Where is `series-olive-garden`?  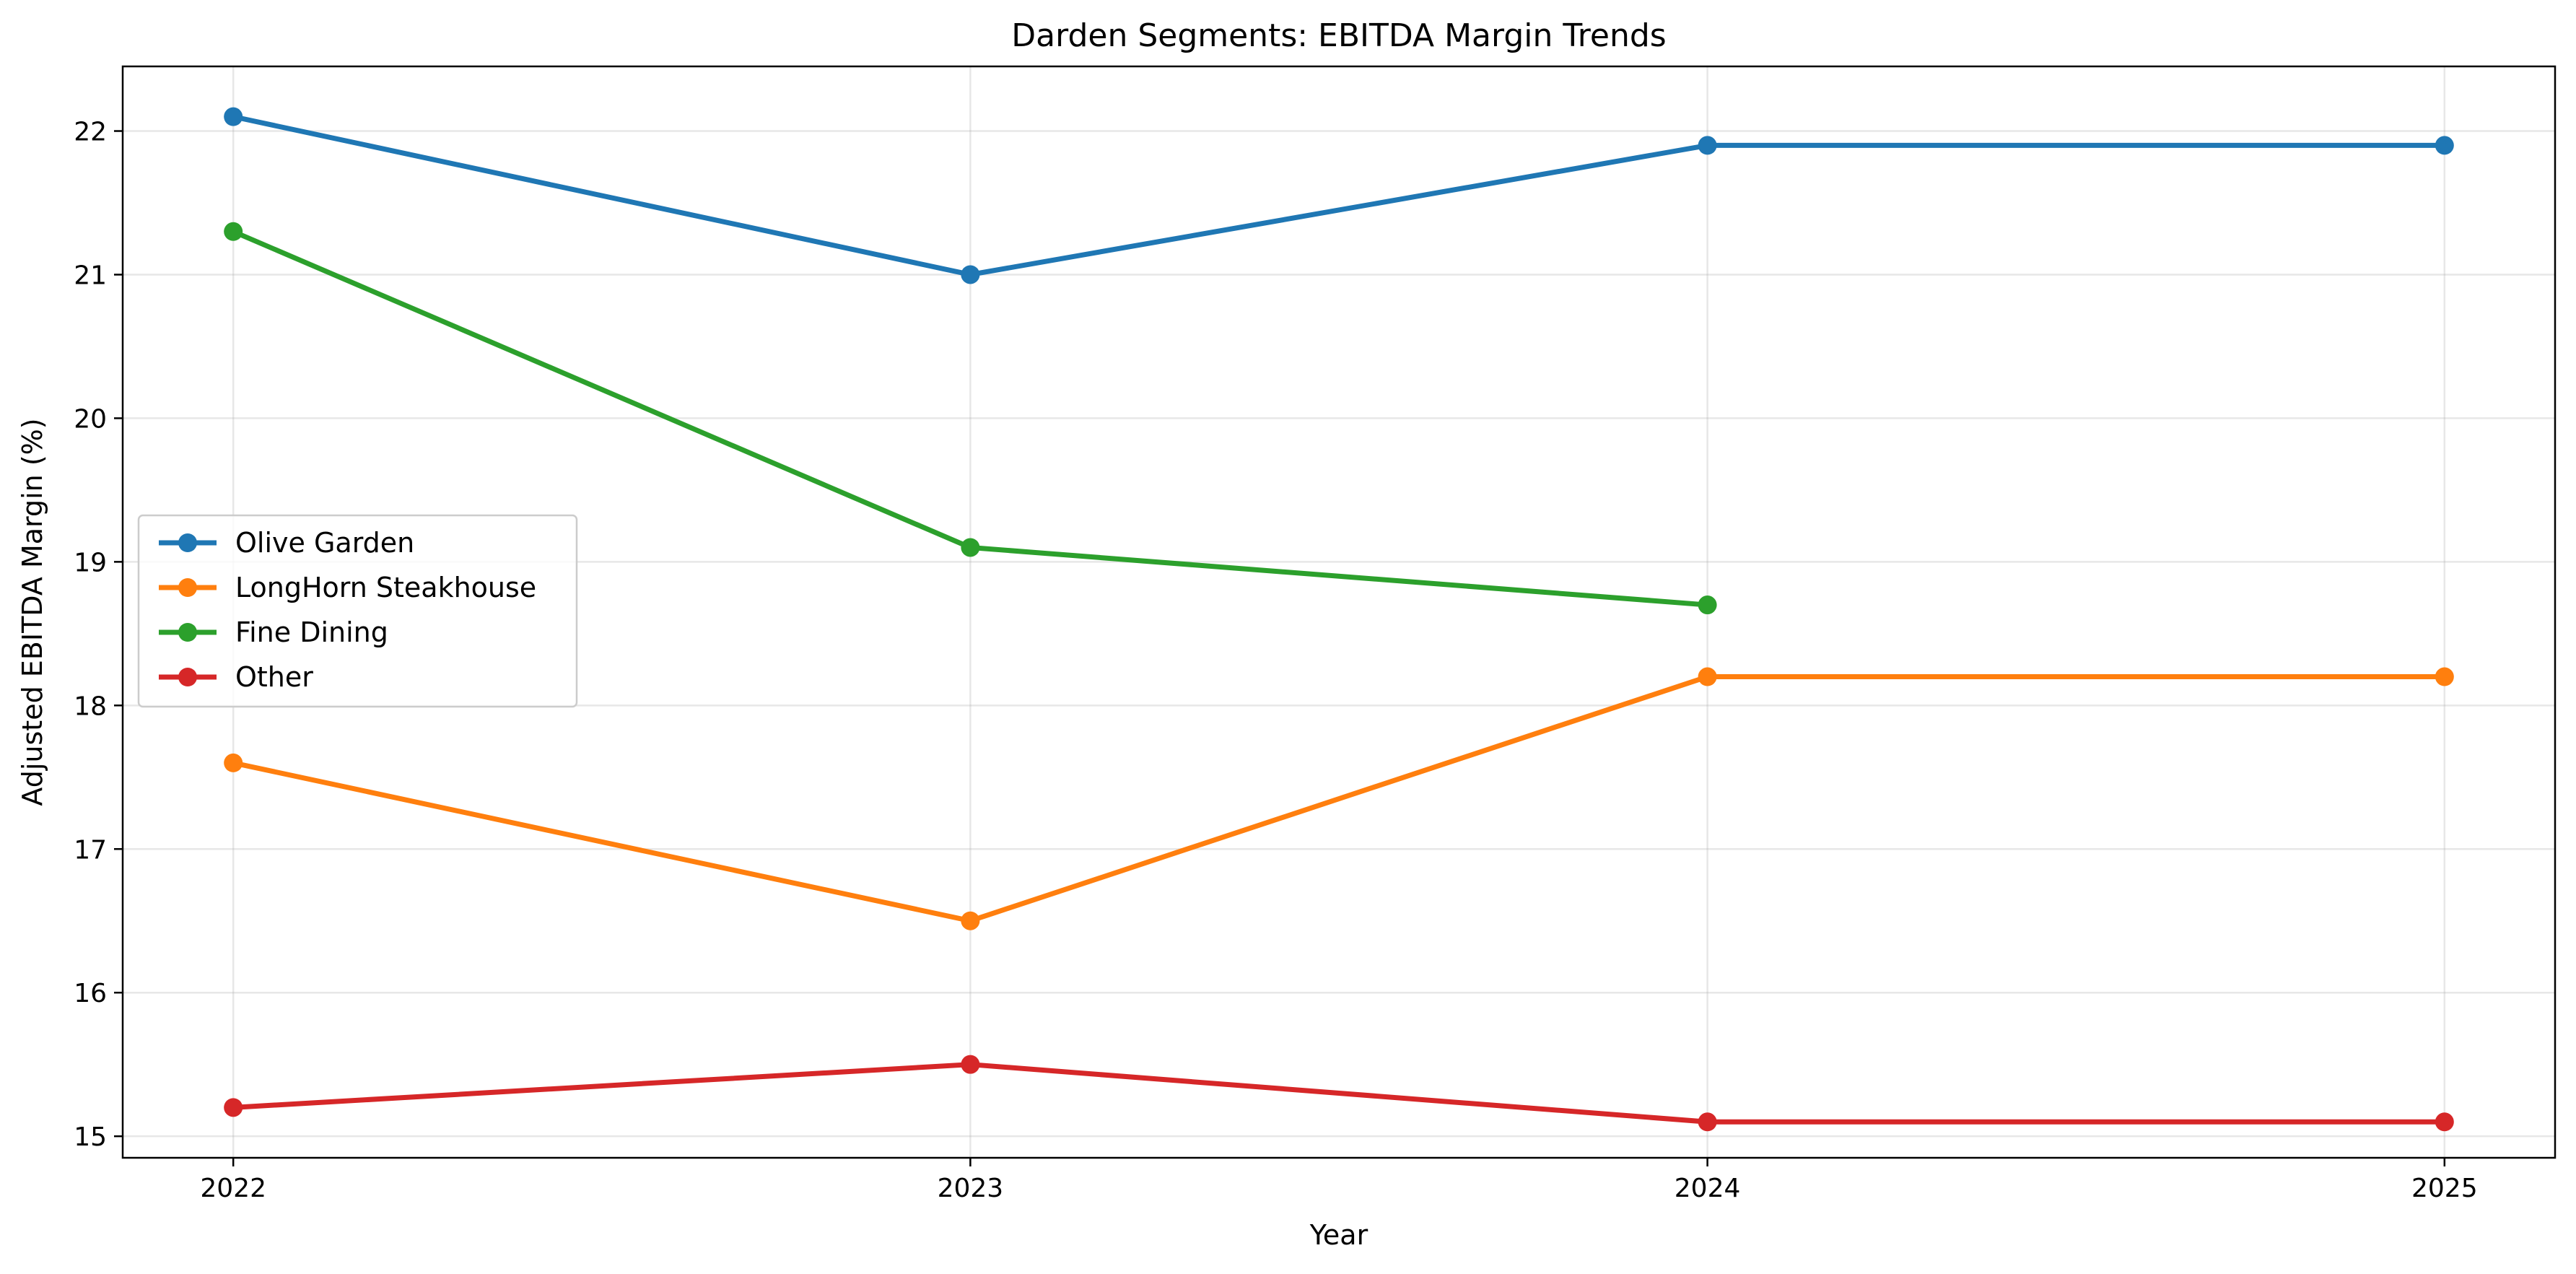 series-olive-garden is located at coordinates (1339, 195).